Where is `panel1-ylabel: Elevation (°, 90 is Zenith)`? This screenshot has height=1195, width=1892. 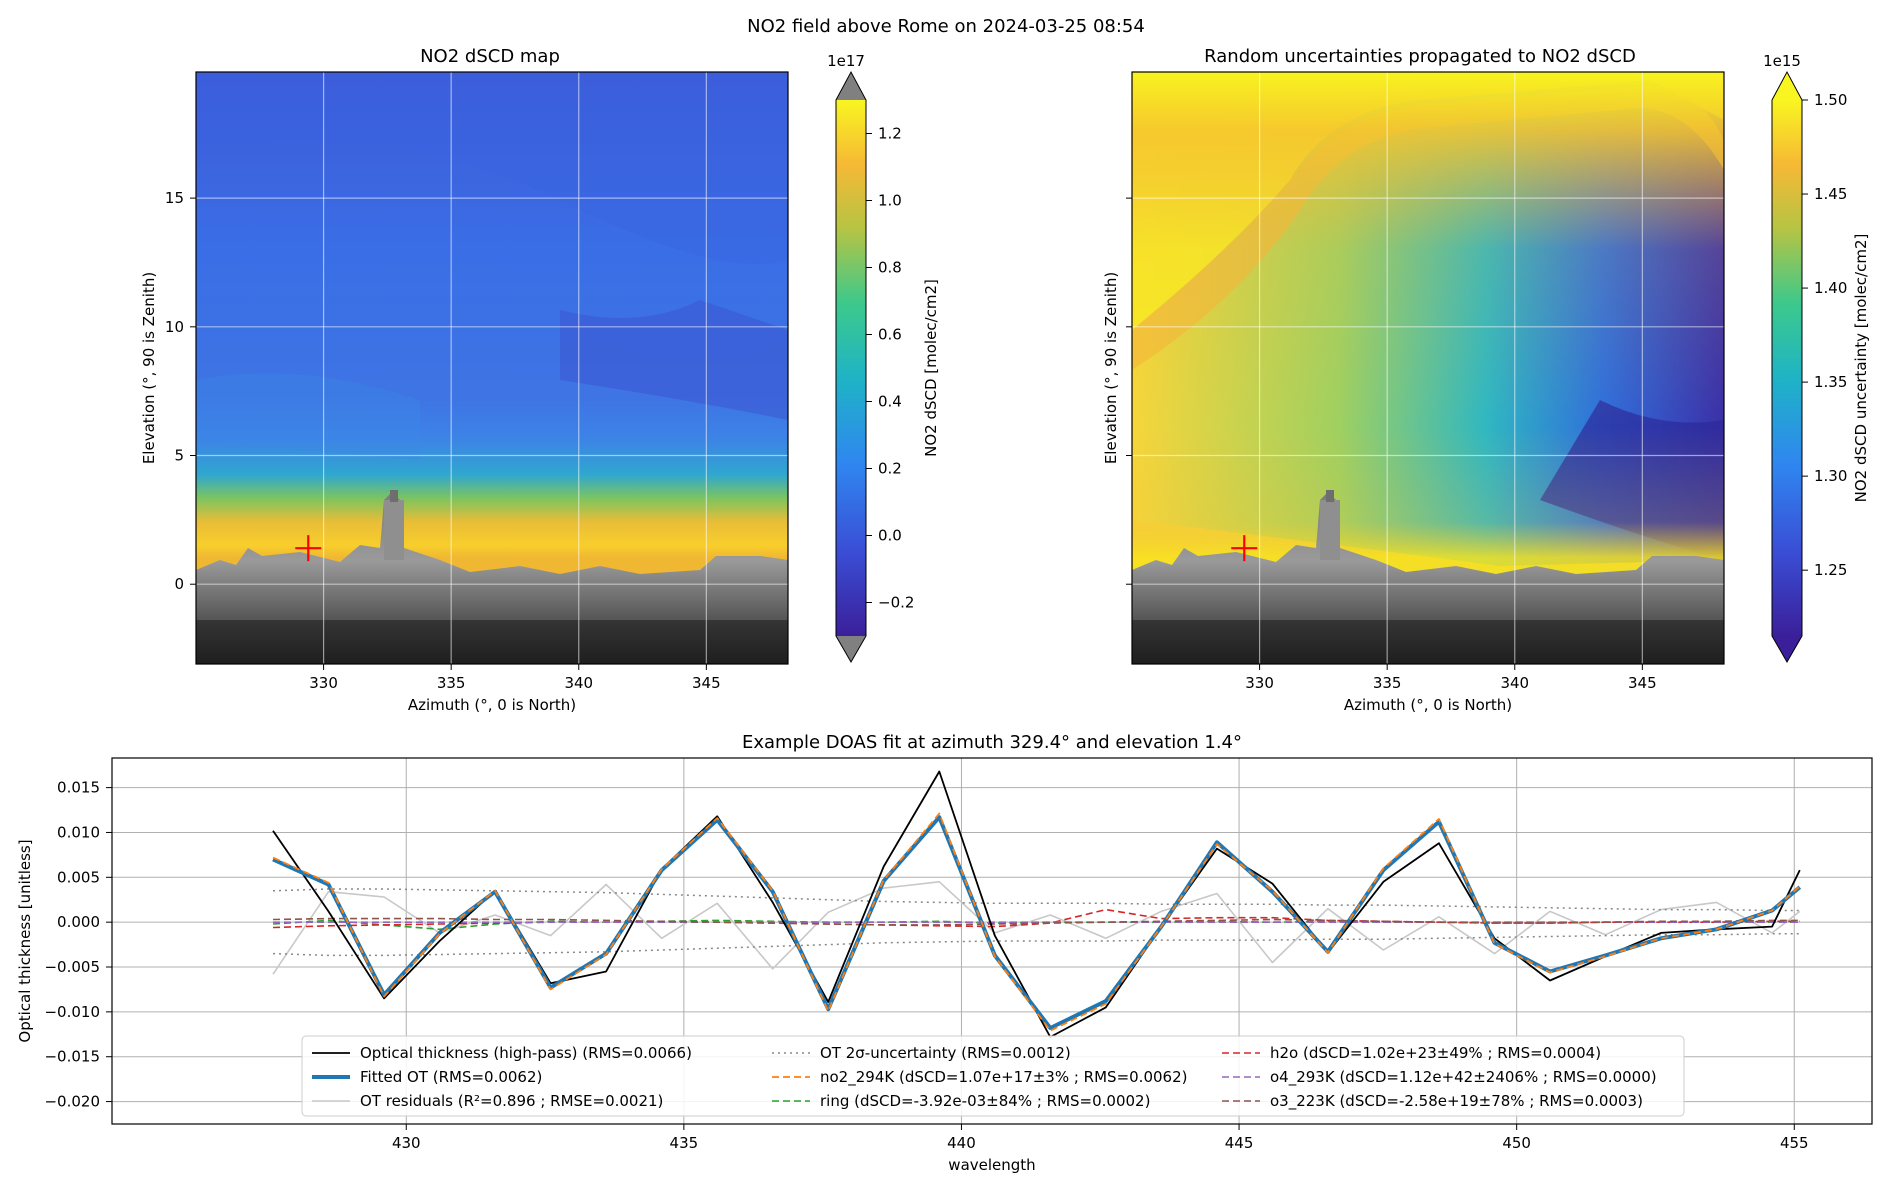 panel1-ylabel: Elevation (°, 90 is Zenith) is located at coordinates (149, 368).